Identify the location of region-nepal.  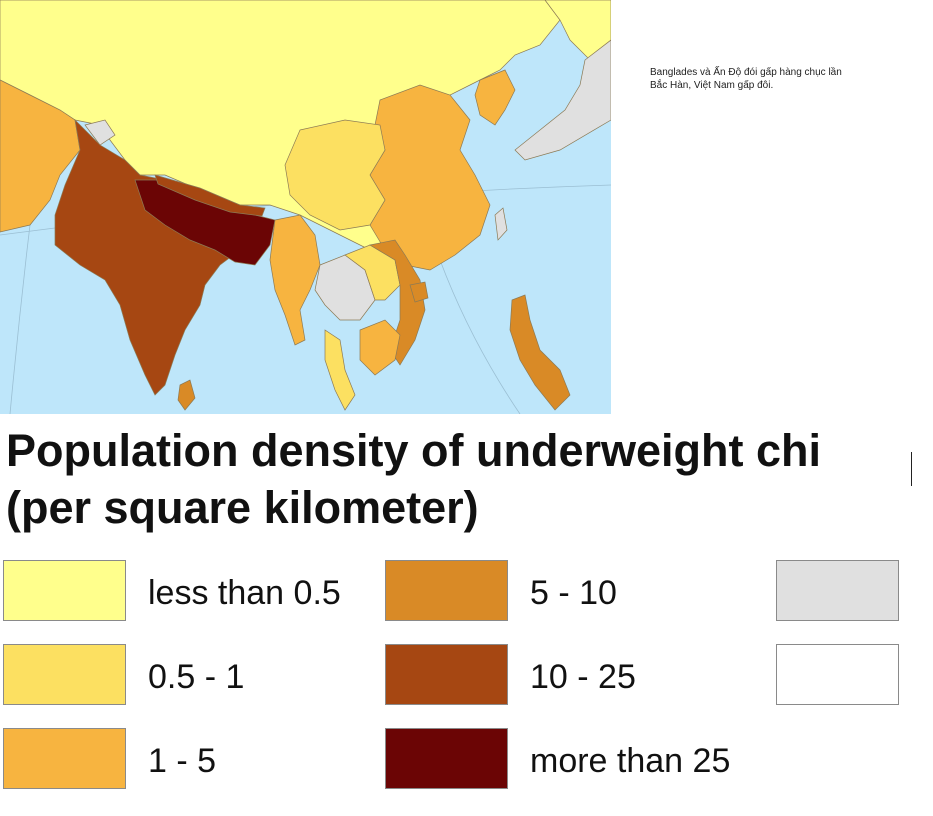
(210, 195).